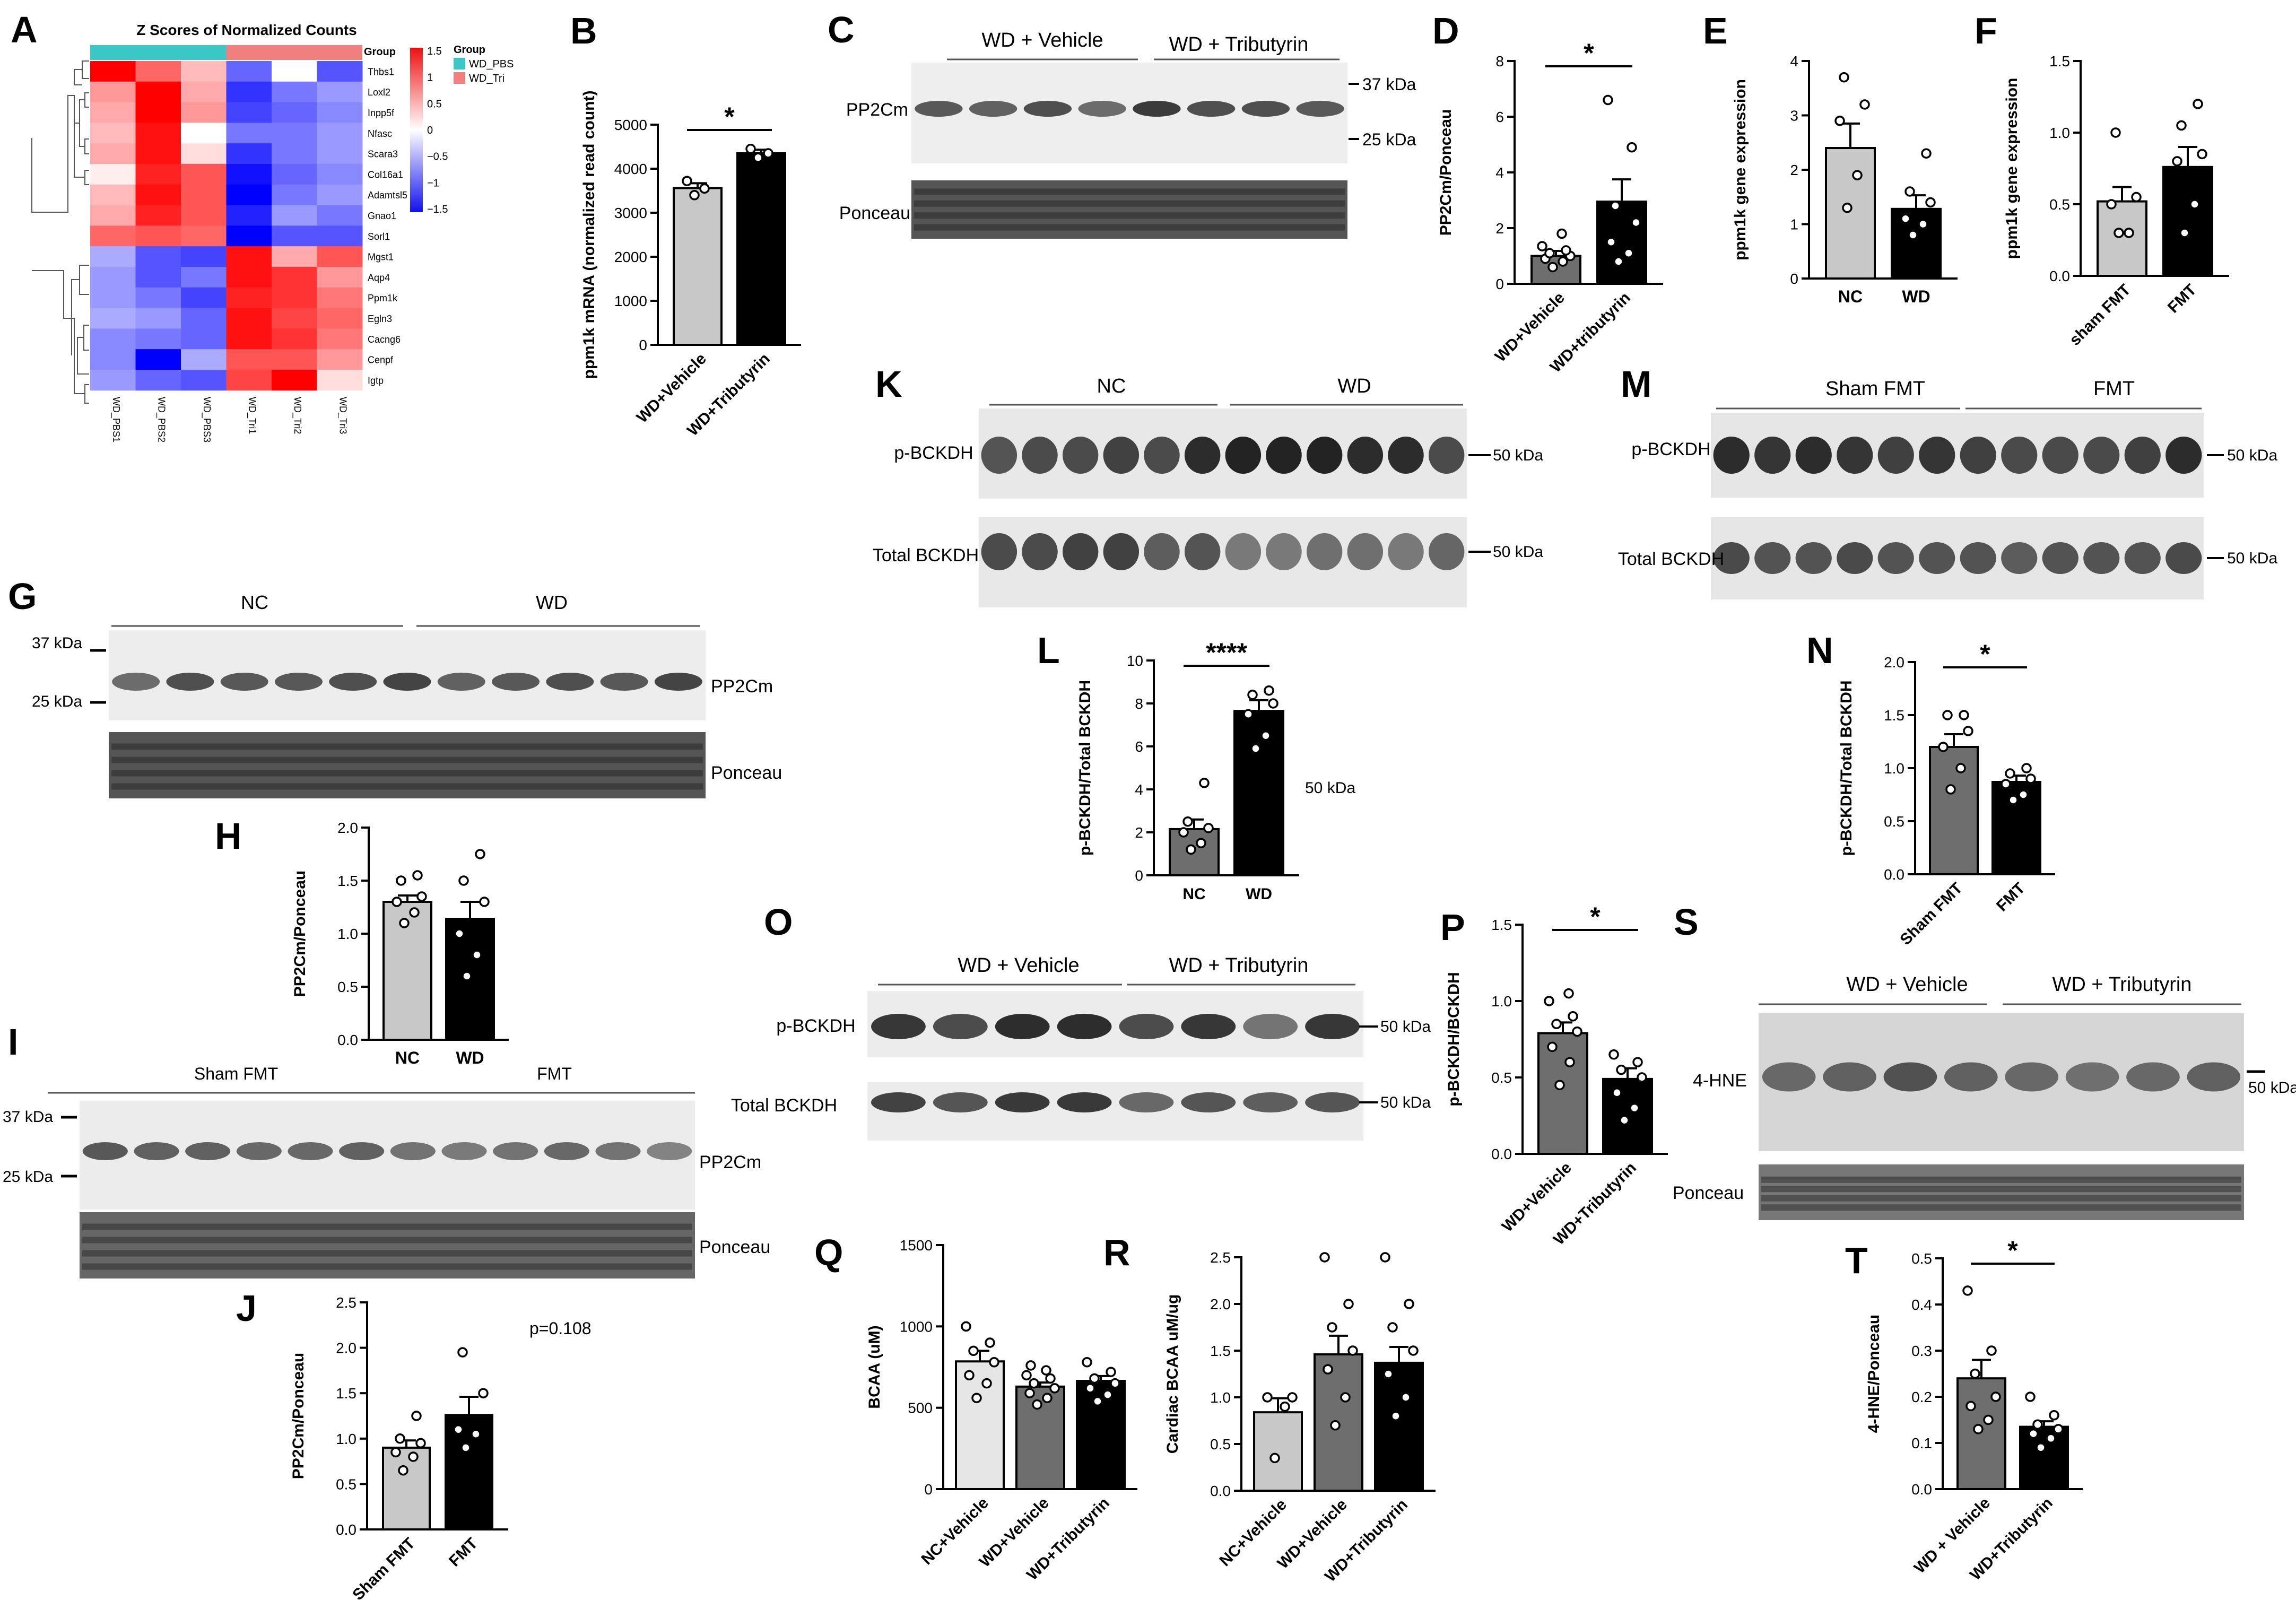  I want to click on y-tick-label: 1.0, so click(1502, 1001).